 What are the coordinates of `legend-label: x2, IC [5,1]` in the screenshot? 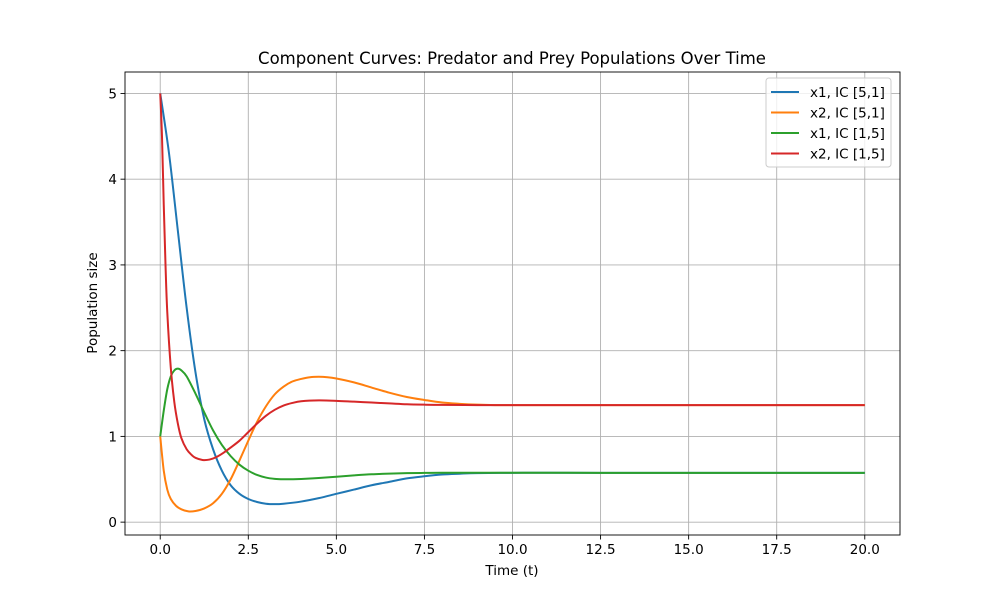 It's located at (847, 114).